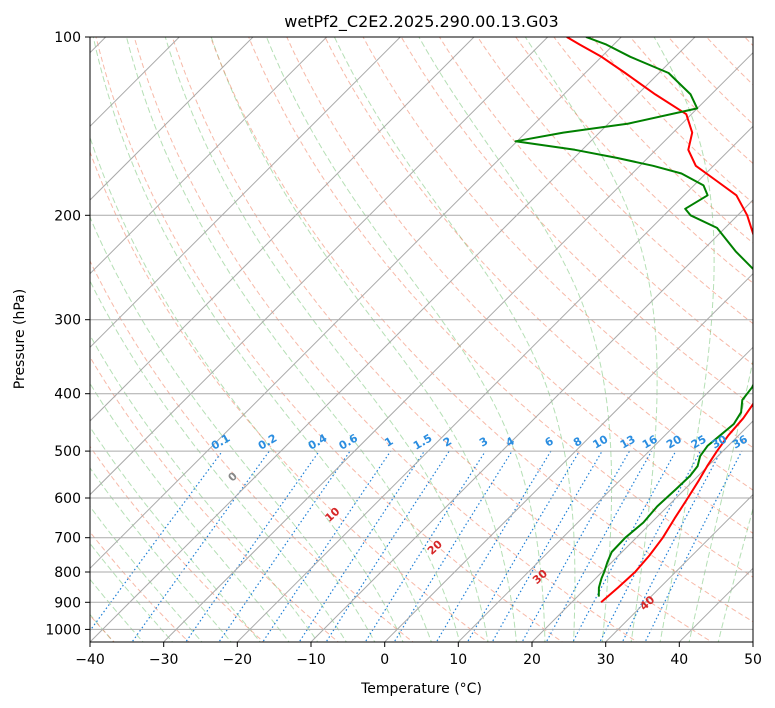 The image size is (775, 708). What do you see at coordinates (90, 660) in the screenshot?
I see `x-tick-label: −40` at bounding box center [90, 660].